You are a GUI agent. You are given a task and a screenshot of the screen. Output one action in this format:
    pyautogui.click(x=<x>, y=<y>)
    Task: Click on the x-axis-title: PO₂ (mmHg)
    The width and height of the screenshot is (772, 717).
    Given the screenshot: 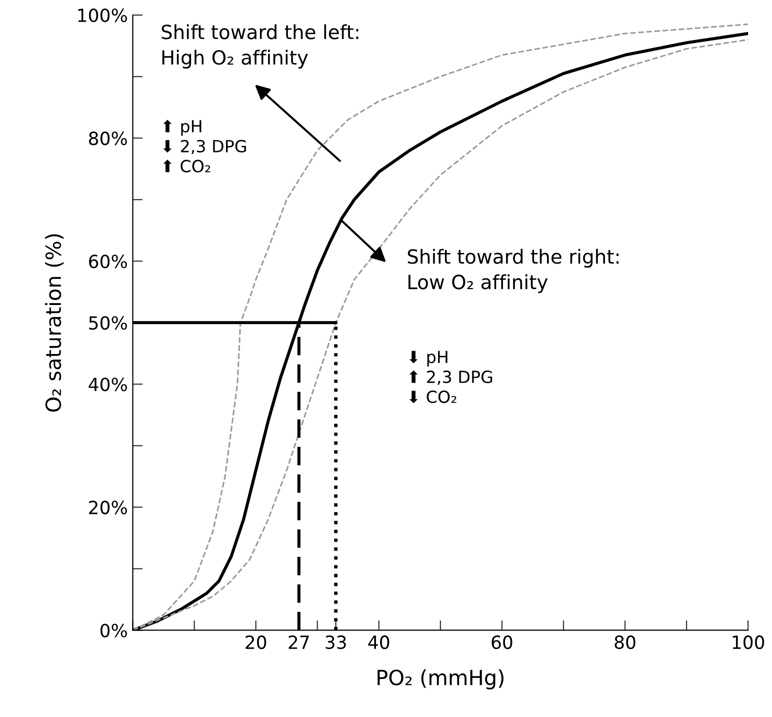 What is the action you would take?
    pyautogui.click(x=441, y=679)
    